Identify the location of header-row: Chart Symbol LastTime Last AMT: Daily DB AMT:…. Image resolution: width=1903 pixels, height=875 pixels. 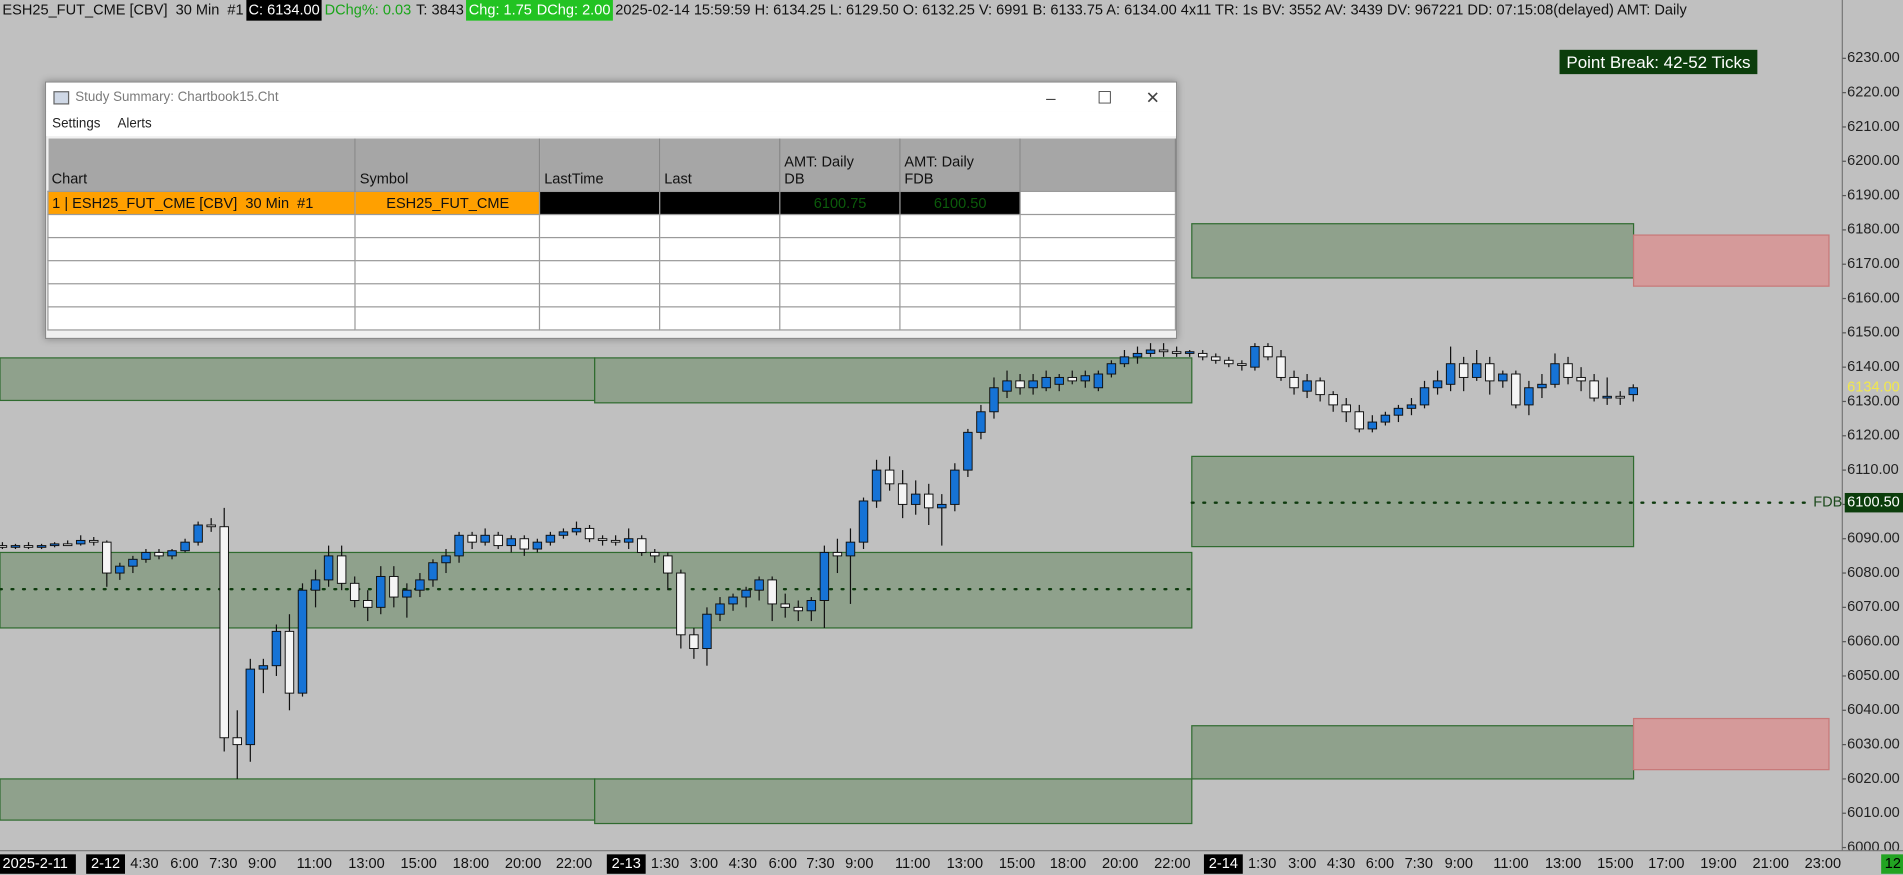
(612, 165).